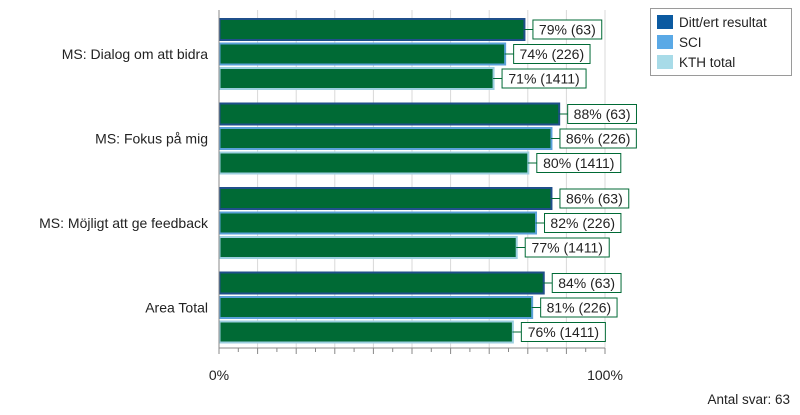 This screenshot has width=800, height=415. Describe the element at coordinates (368, 247) in the screenshot. I see `bar-kth-total-ms-mojligt-att-ge-feedback` at that location.